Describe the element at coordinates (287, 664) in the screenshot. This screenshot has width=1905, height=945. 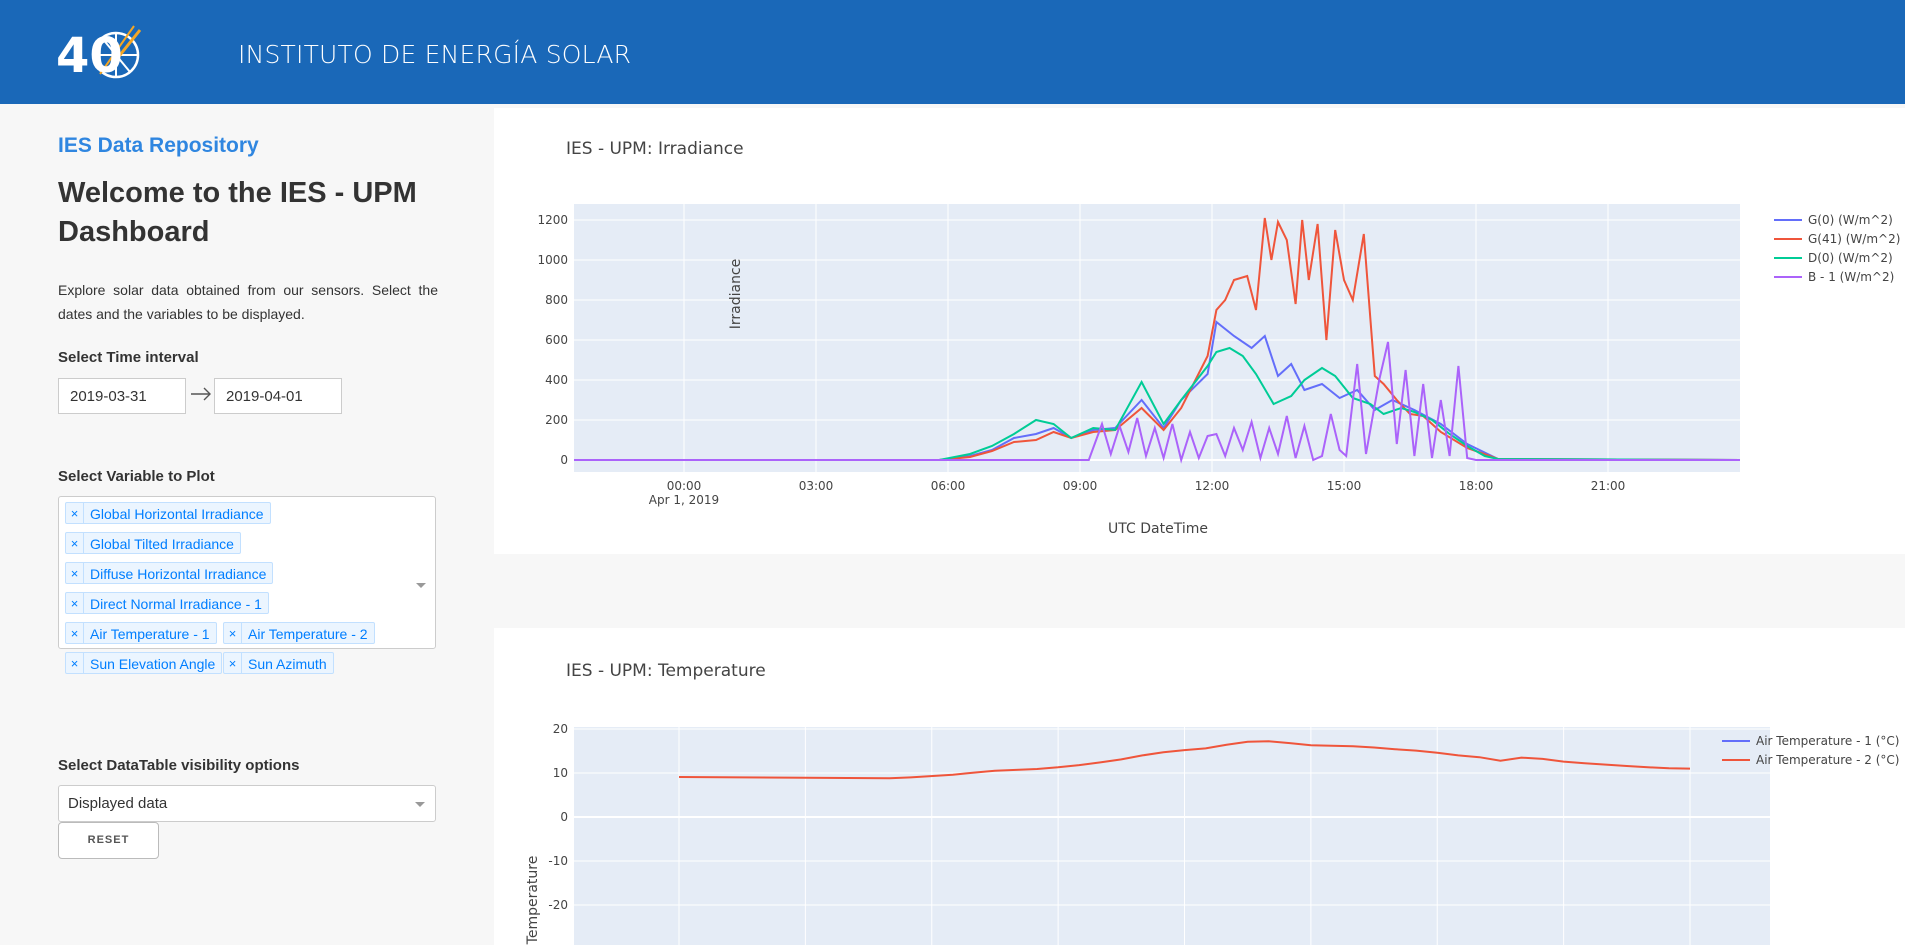
I see `variable-tag-label: Sun Azimuth` at that location.